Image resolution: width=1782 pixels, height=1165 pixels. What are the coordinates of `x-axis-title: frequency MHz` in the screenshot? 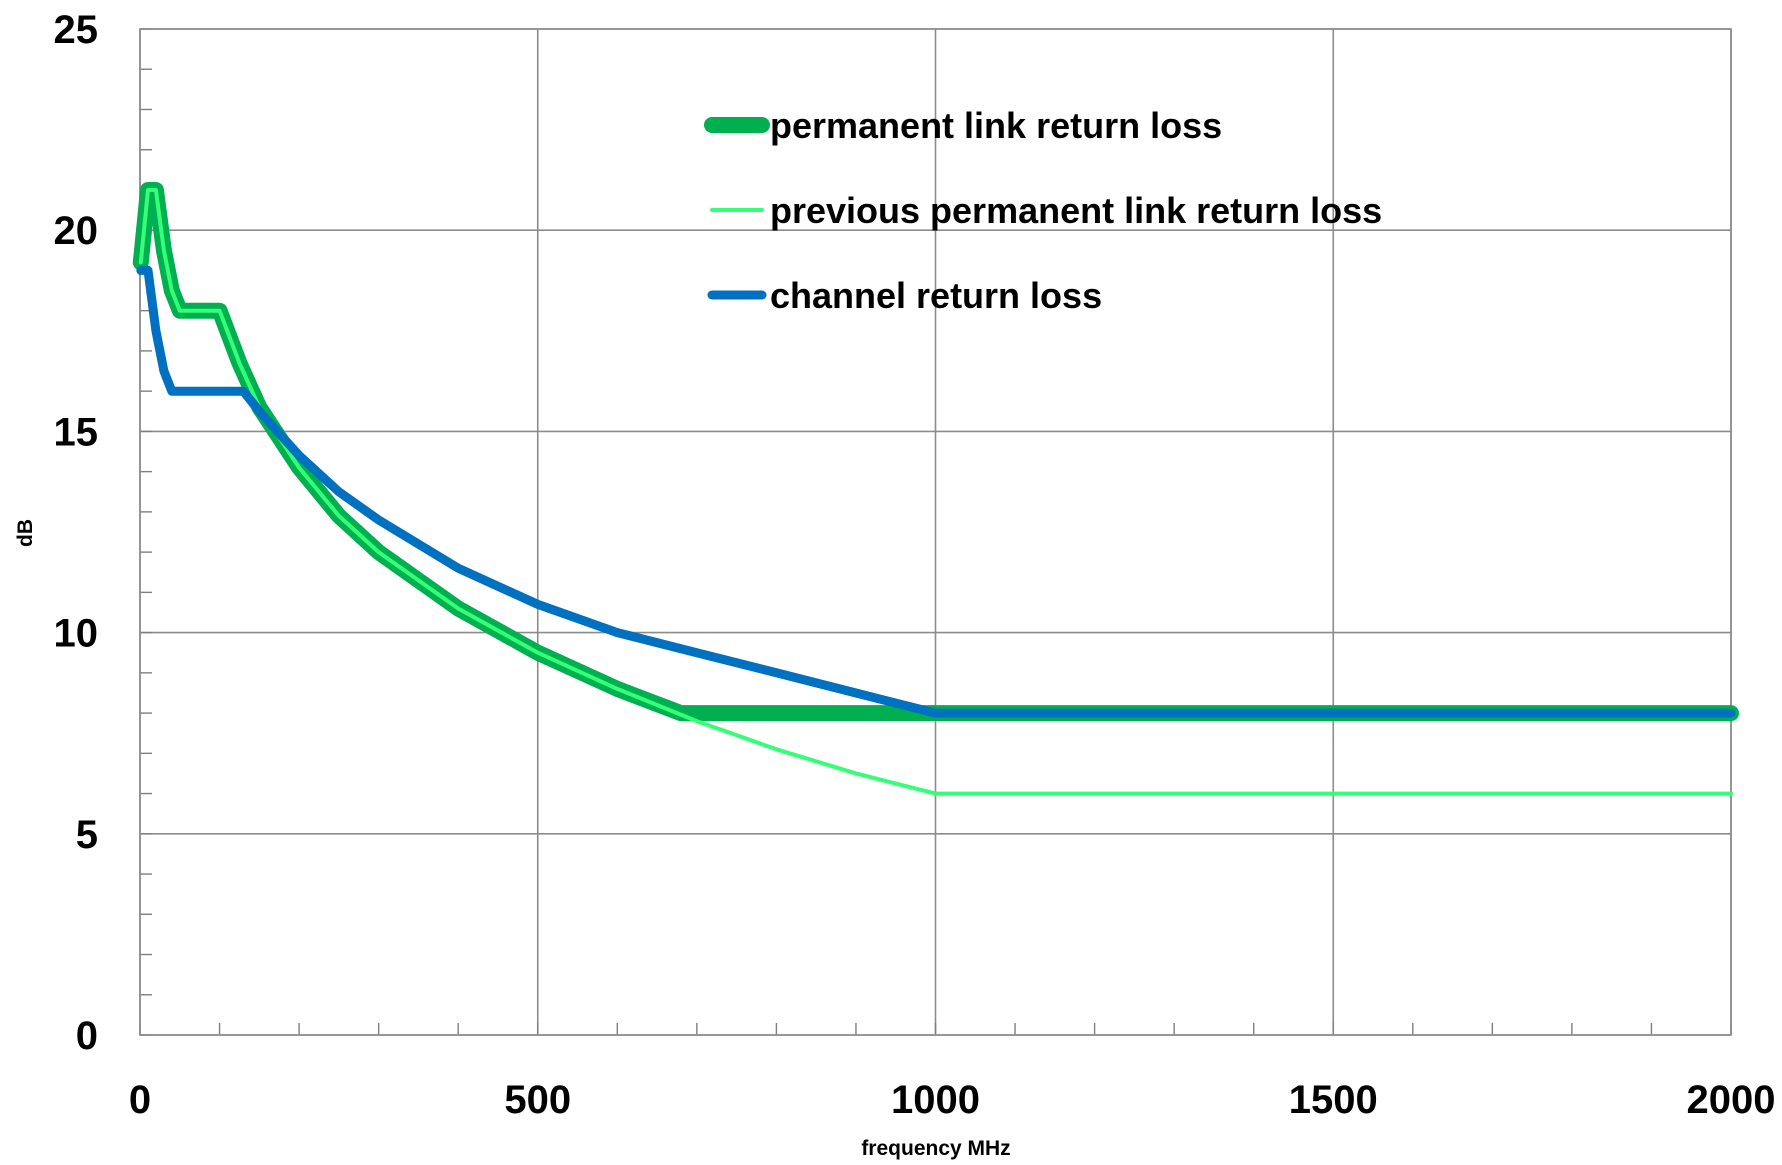 It's located at (935, 1148).